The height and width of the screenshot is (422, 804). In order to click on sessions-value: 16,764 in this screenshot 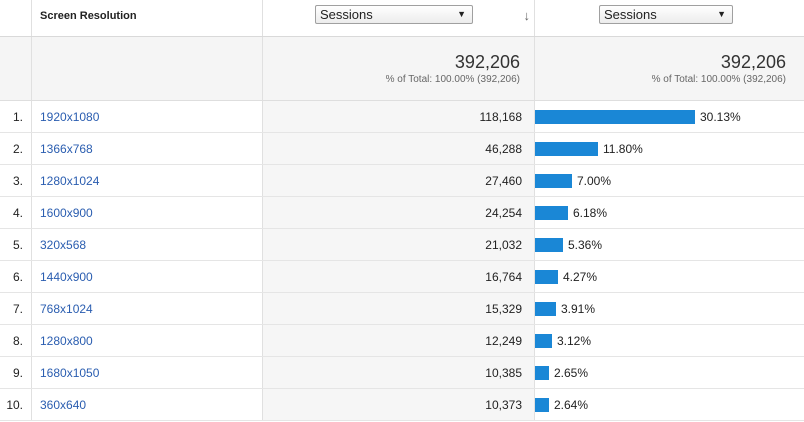, I will do `click(399, 276)`.